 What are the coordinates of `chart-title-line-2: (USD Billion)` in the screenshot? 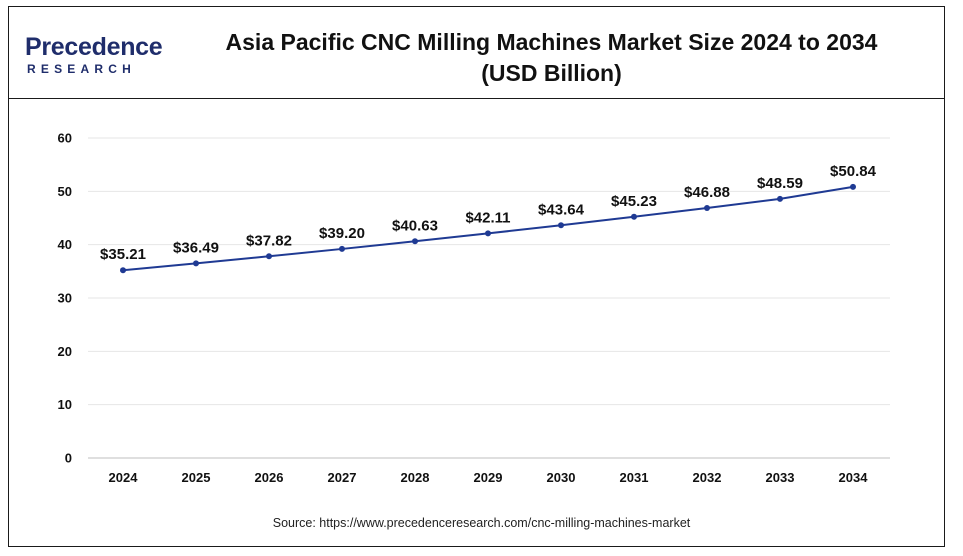 It's located at (551, 73).